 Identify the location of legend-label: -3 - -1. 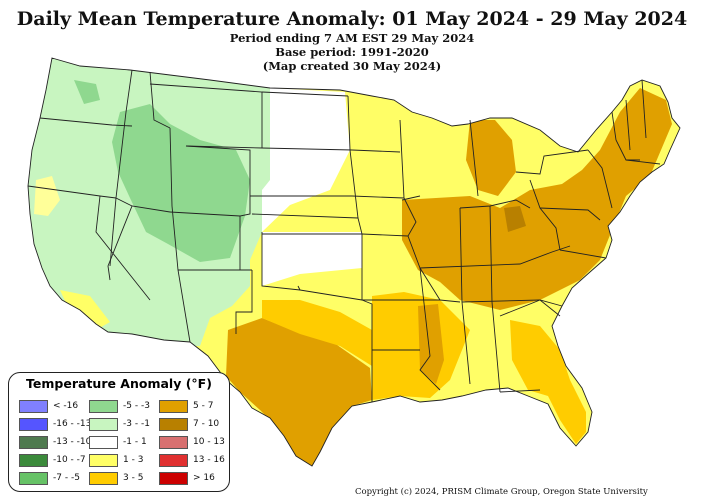
(136, 424).